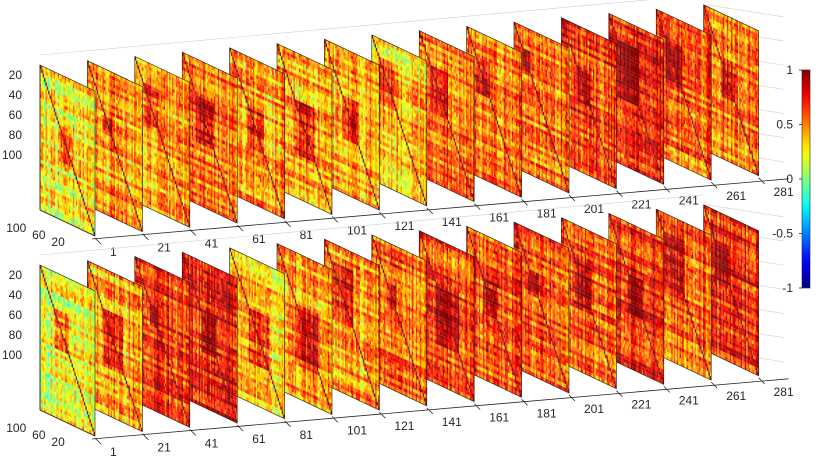 The width and height of the screenshot is (830, 456). Describe the element at coordinates (789, 70) in the screenshot. I see `colorbar-tick-label: 1` at that location.